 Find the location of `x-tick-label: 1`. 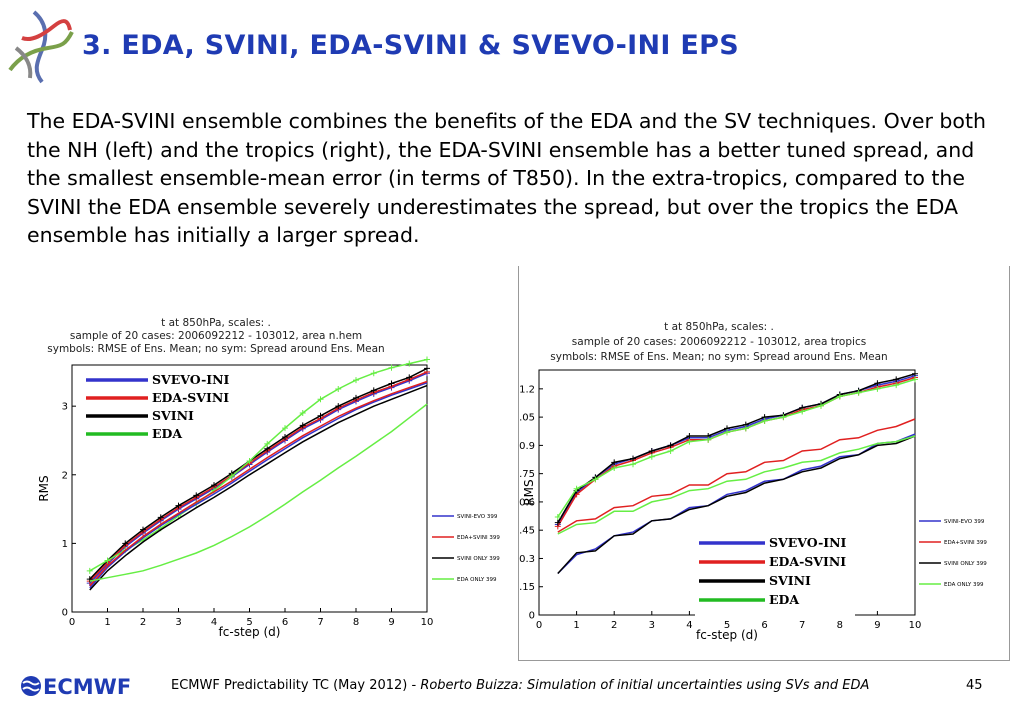

x-tick-label: 1 is located at coordinates (576, 625).